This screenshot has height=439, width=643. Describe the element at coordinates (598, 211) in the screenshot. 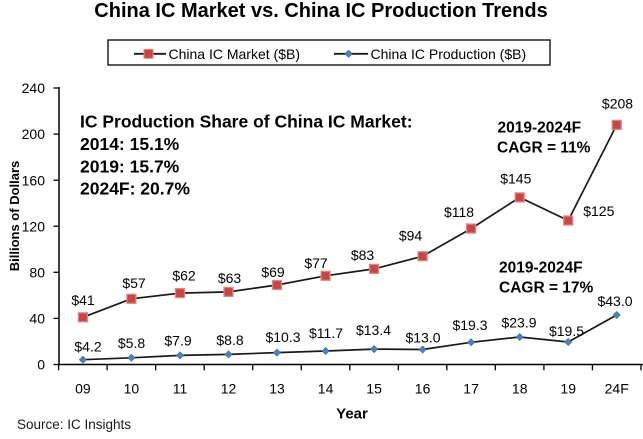

I see `svg-text: $125` at that location.